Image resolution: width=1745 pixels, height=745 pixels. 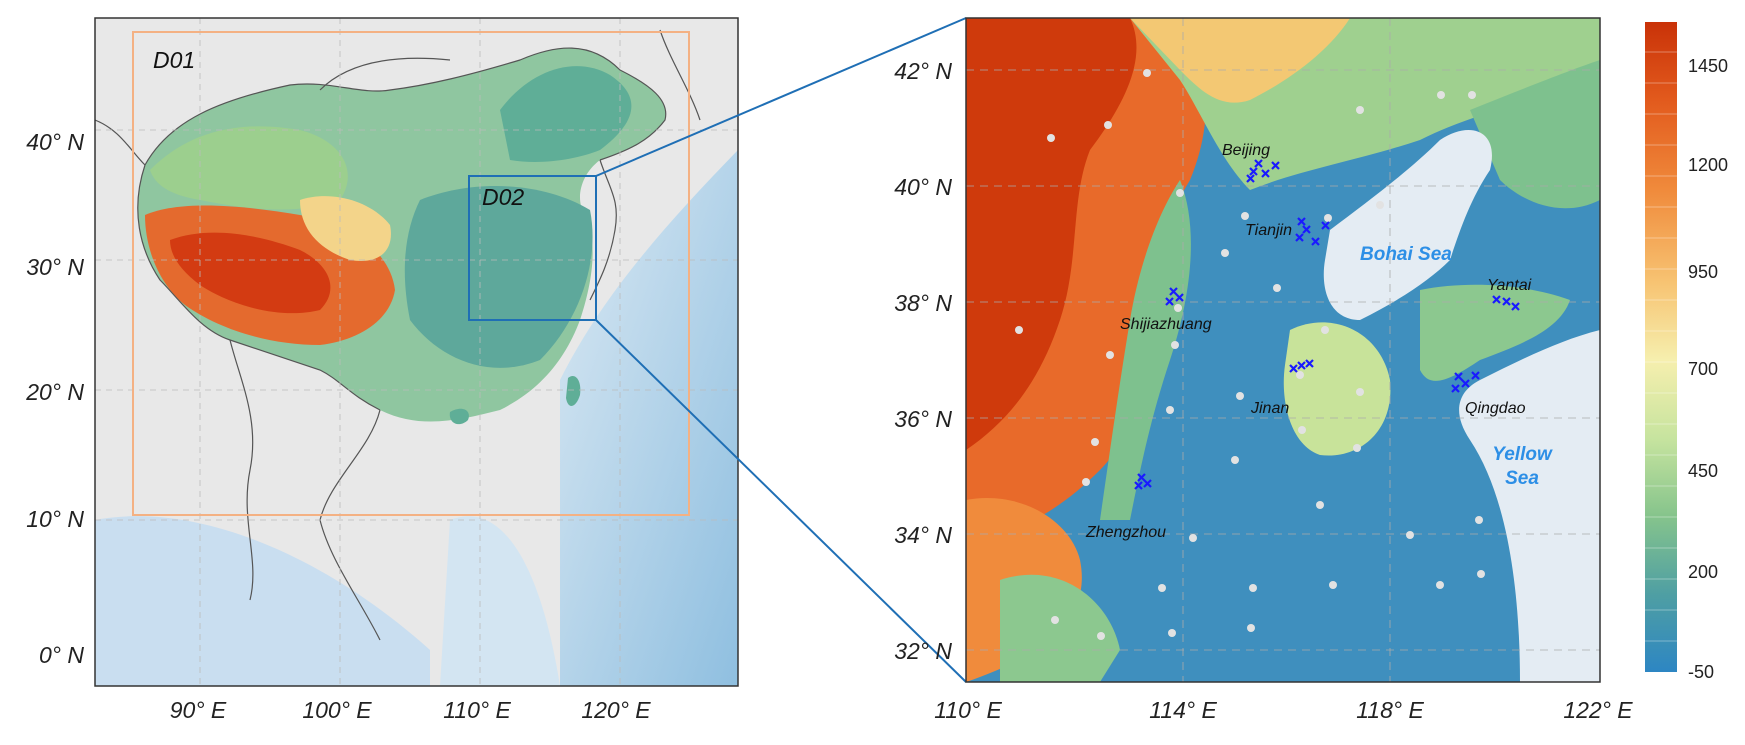 I want to click on zoom-line-bottom, so click(x=781, y=501).